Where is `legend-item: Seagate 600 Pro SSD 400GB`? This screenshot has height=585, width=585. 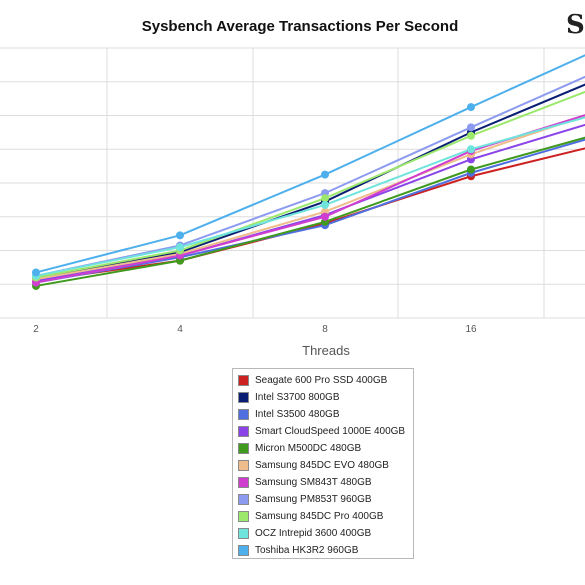
legend-item: Seagate 600 Pro SSD 400GB is located at coordinates (325, 380).